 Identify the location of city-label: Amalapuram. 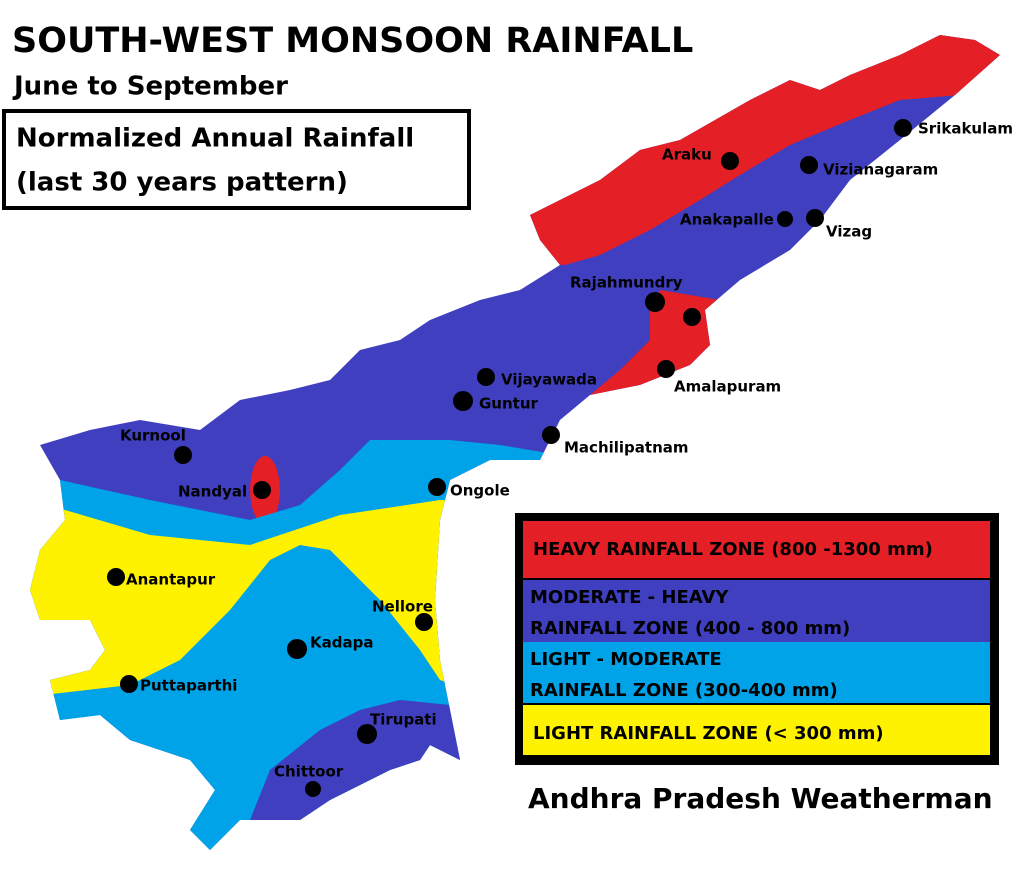
(727, 387).